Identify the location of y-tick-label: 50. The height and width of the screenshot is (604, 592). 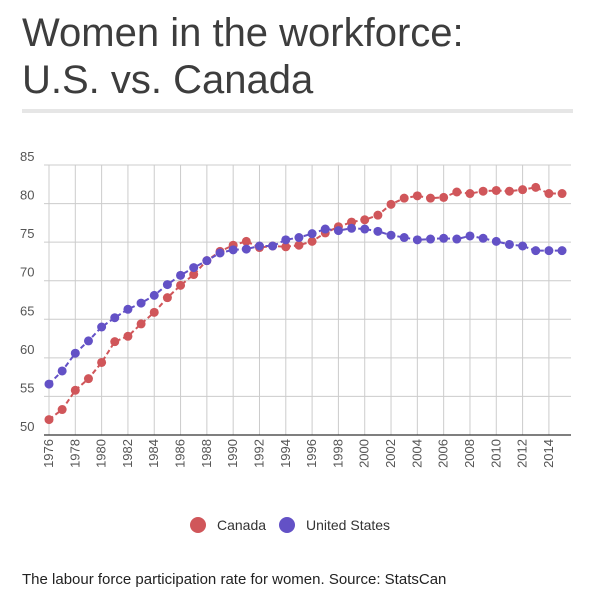
(27, 426).